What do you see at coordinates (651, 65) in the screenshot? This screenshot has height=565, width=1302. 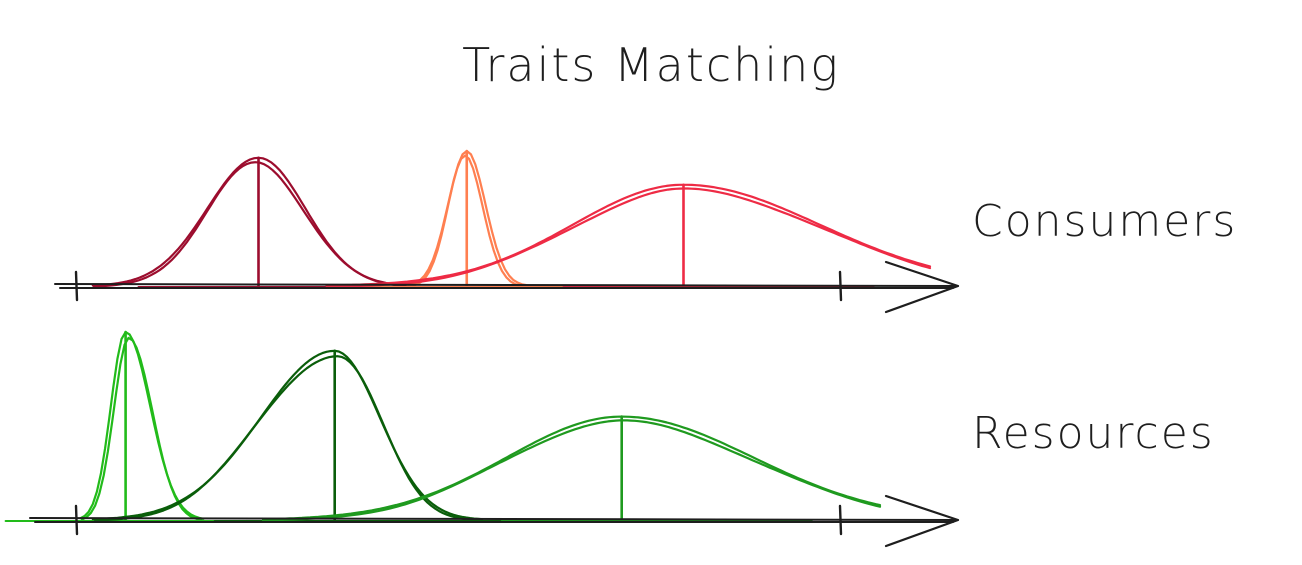 I see `diagram-title: Traits Matching` at bounding box center [651, 65].